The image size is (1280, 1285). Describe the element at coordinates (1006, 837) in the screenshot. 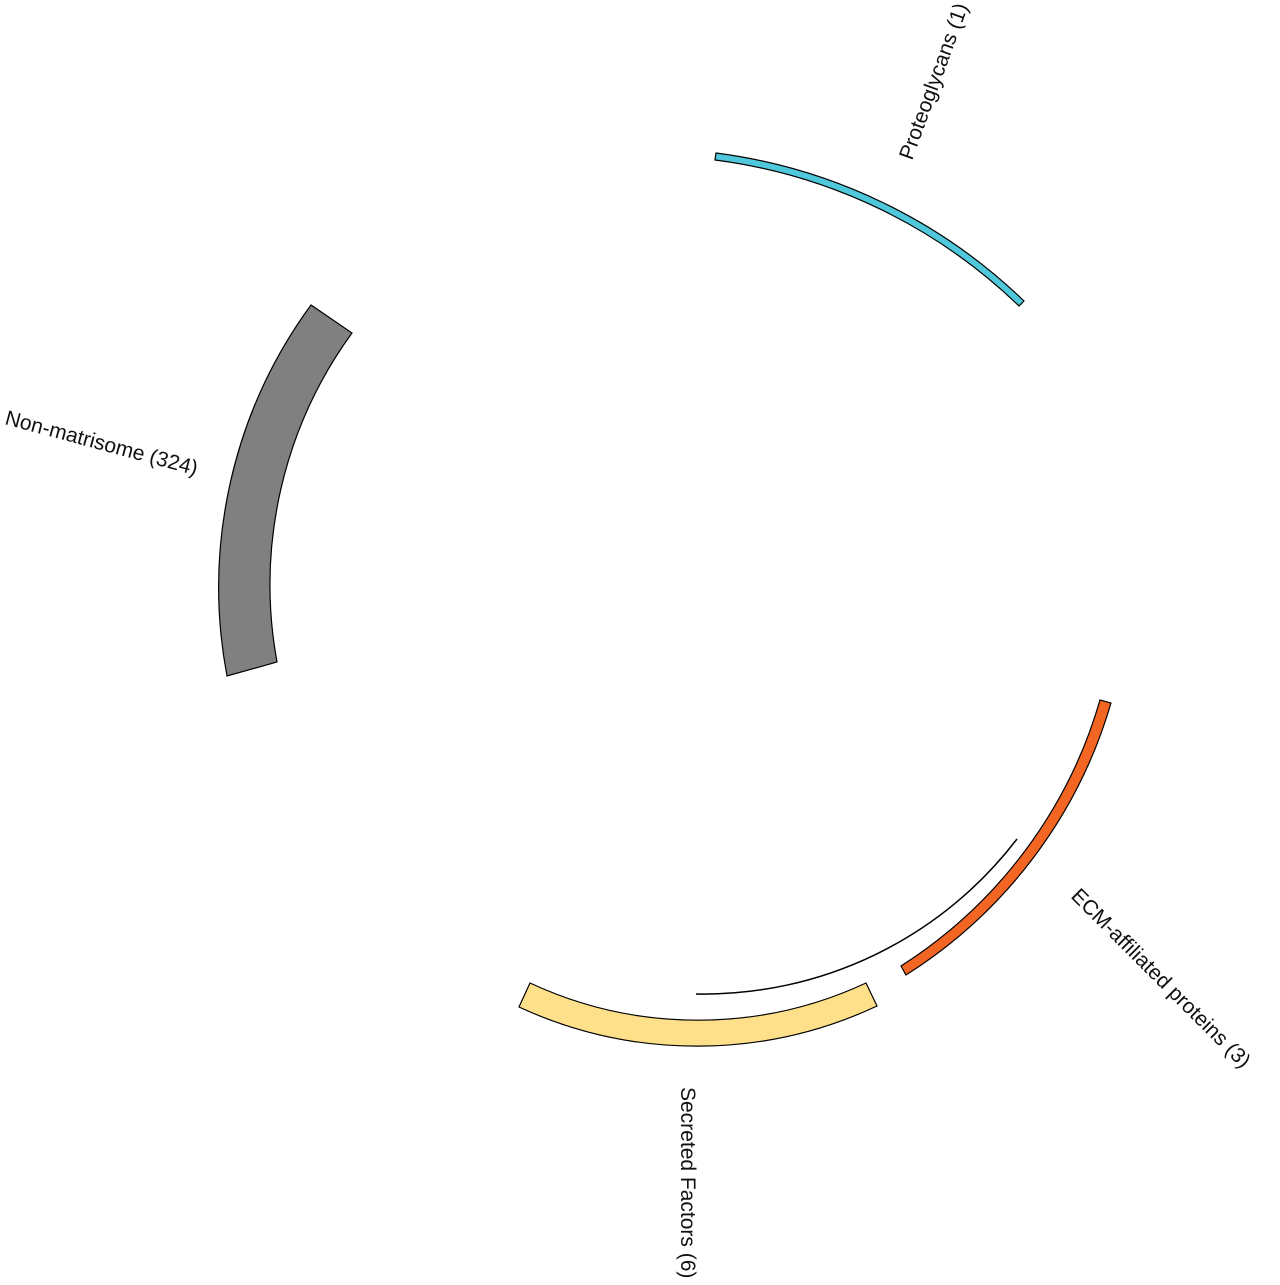

I see `arc-ecm-affiliated` at that location.